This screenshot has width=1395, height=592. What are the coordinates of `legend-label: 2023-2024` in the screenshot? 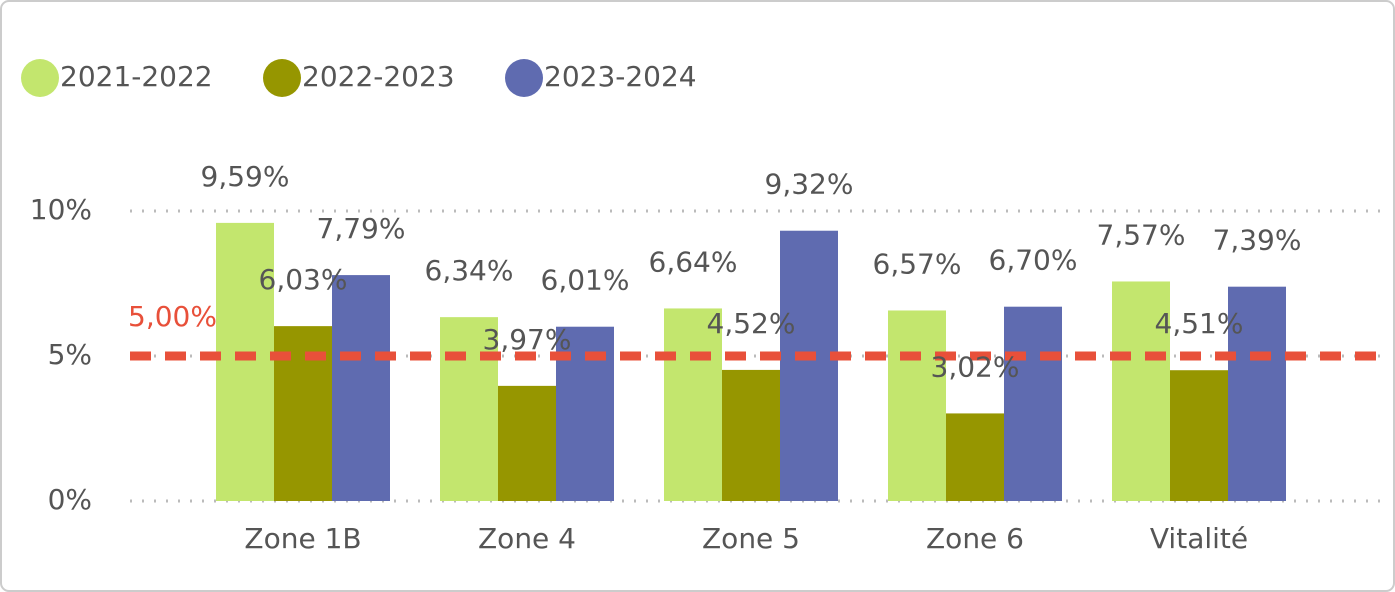 It's located at (620, 76).